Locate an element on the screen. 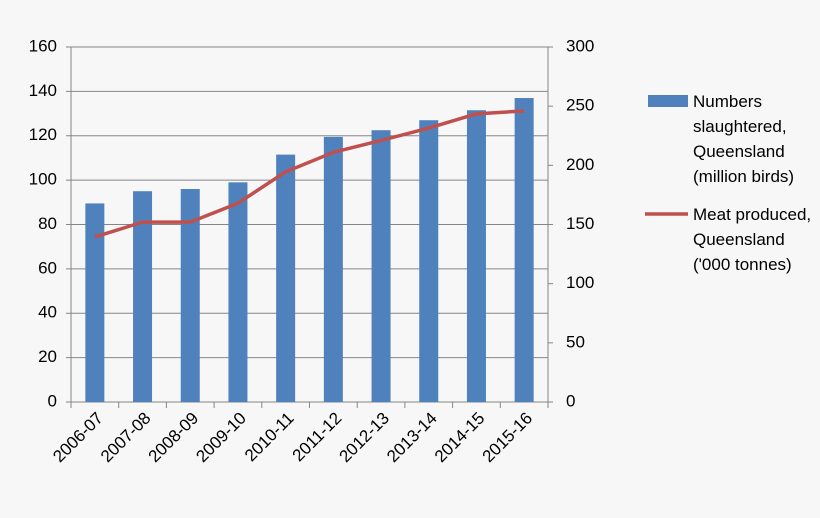  legend-key is located at coordinates (668, 101).